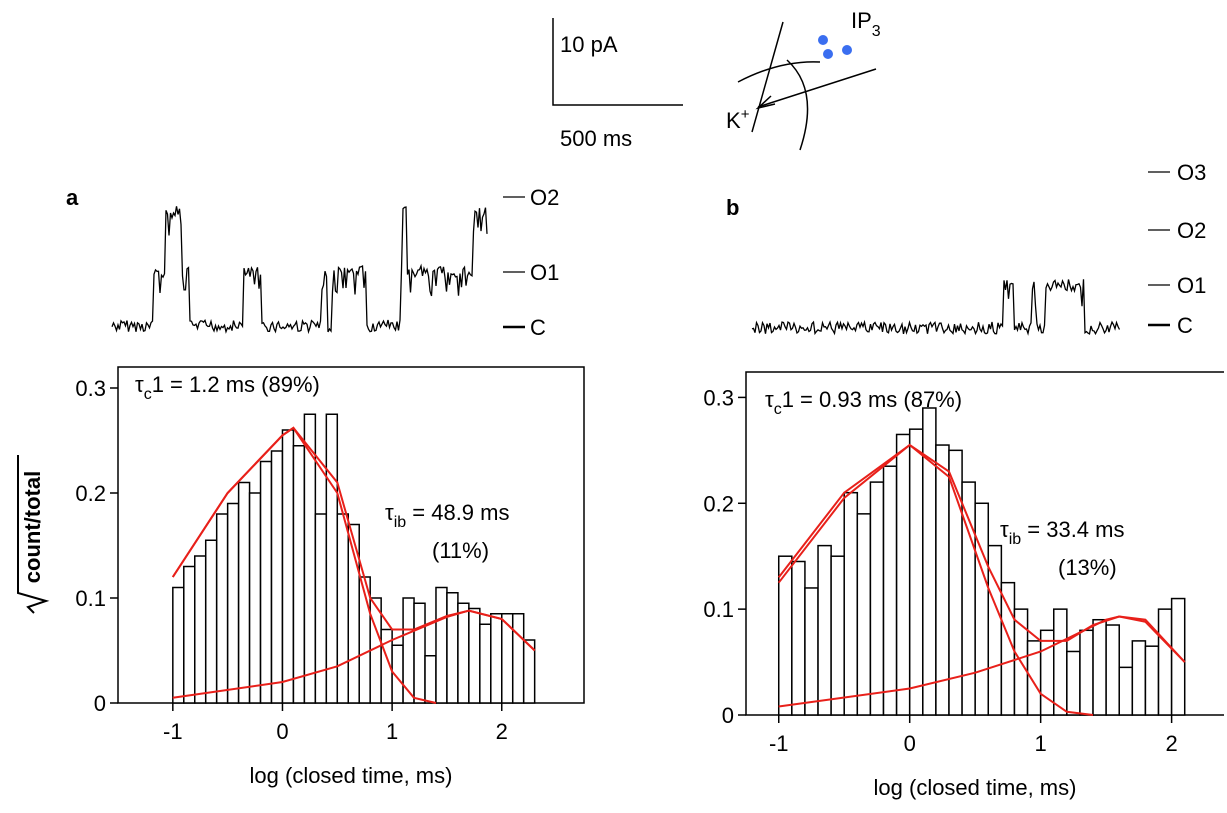 This screenshot has width=1227, height=813. I want to click on fit-annotation: τc1 = 1.2 ms (89%), so click(227, 387).